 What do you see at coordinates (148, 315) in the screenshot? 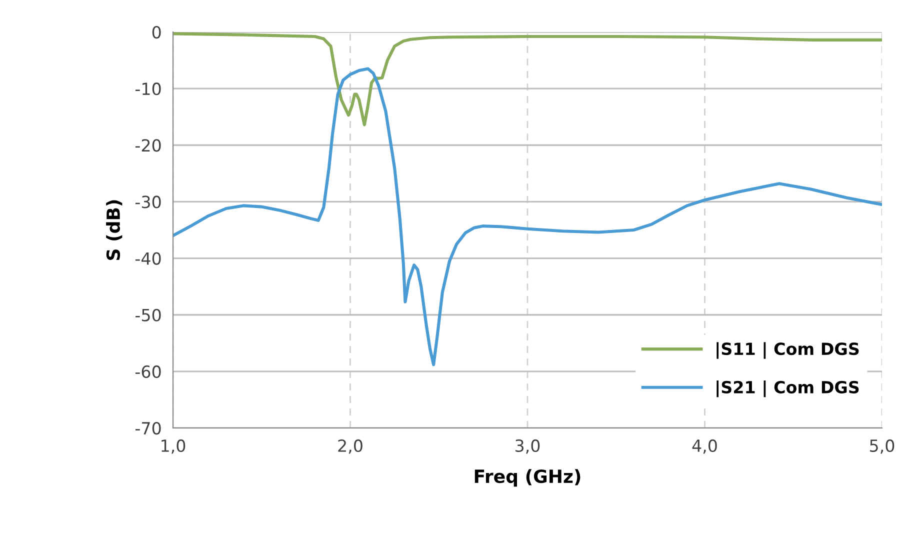
I see `y-tick-label: -50` at bounding box center [148, 315].